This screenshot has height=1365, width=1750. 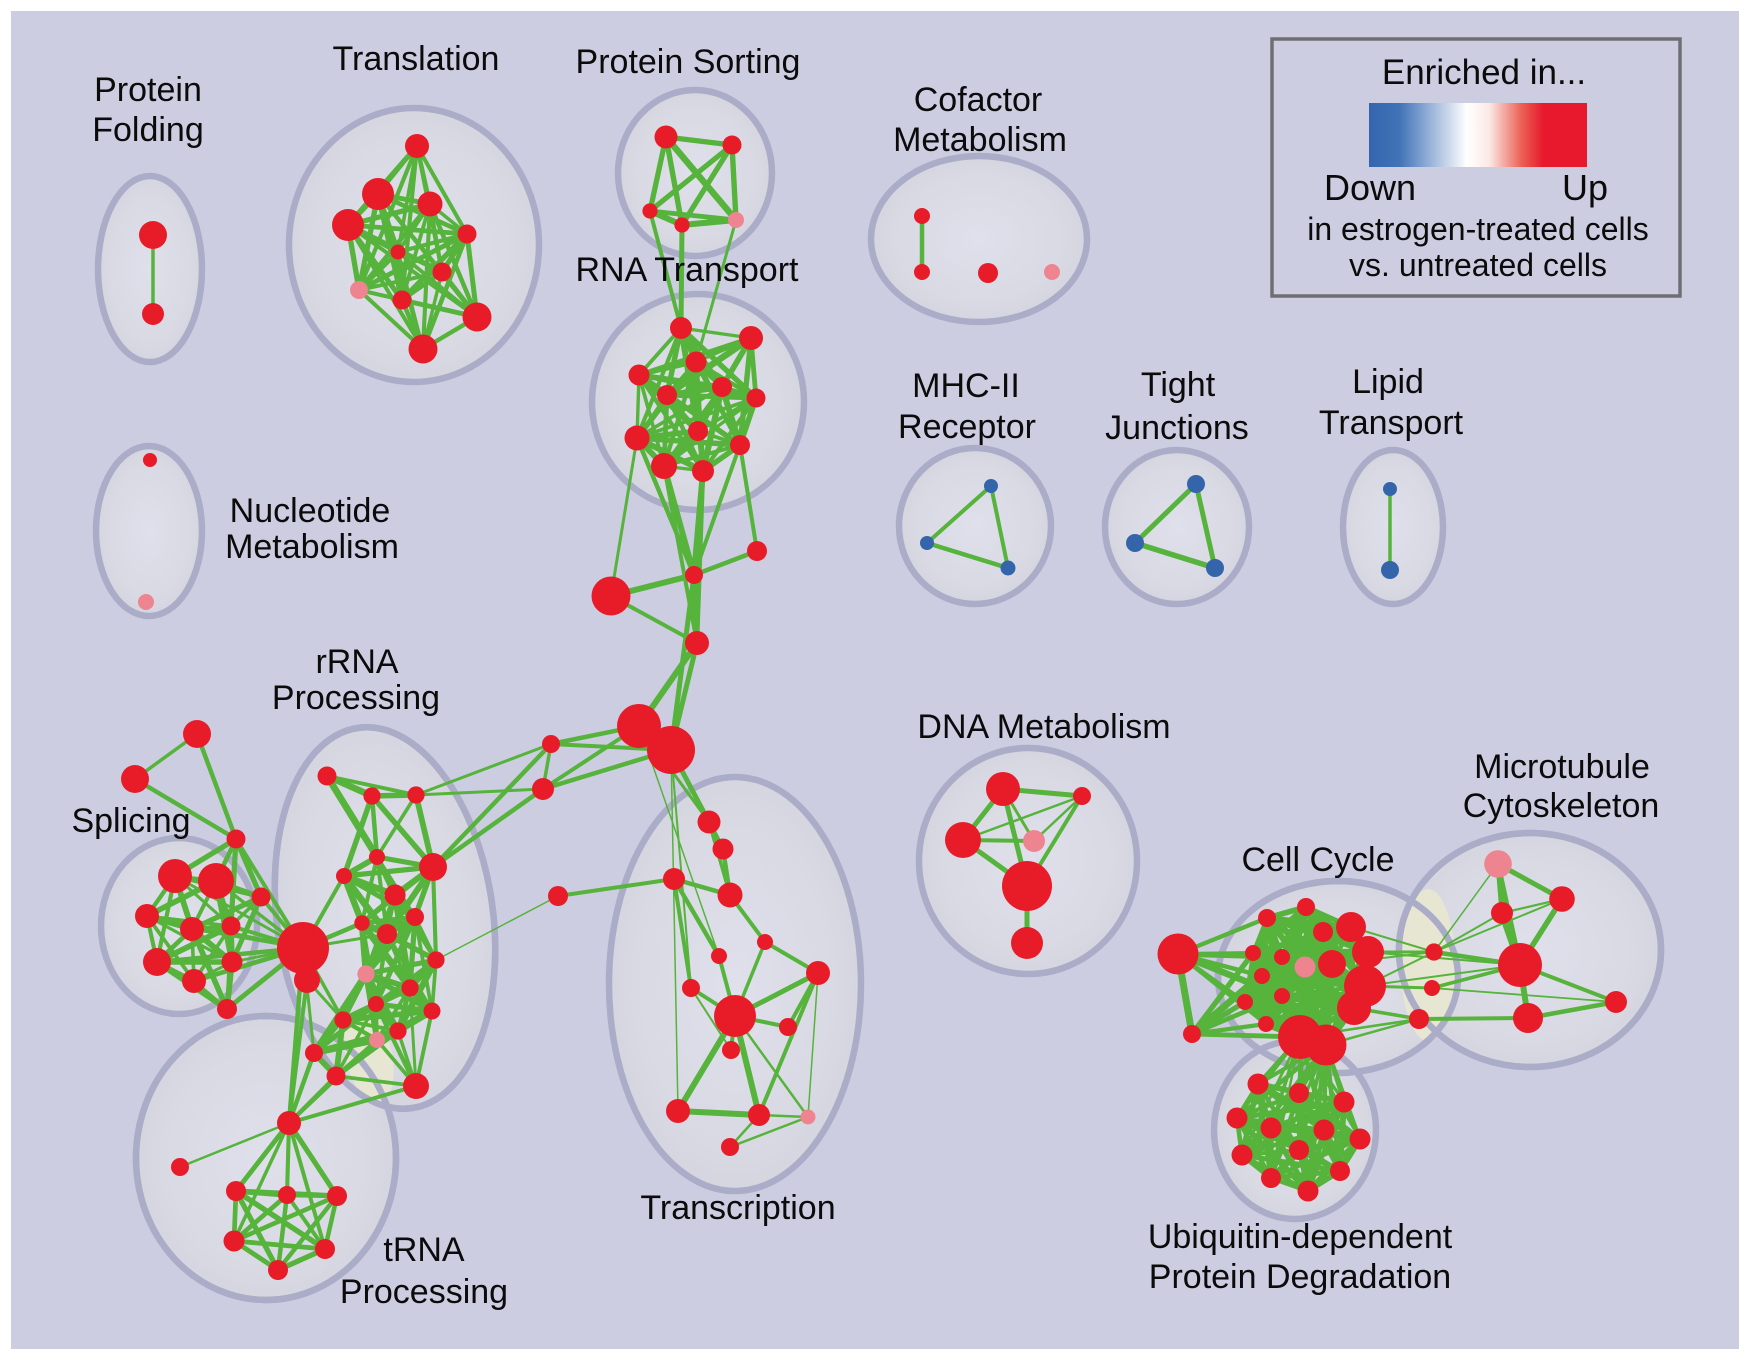 I want to click on svg-text: Protein Sorting, so click(x=688, y=62).